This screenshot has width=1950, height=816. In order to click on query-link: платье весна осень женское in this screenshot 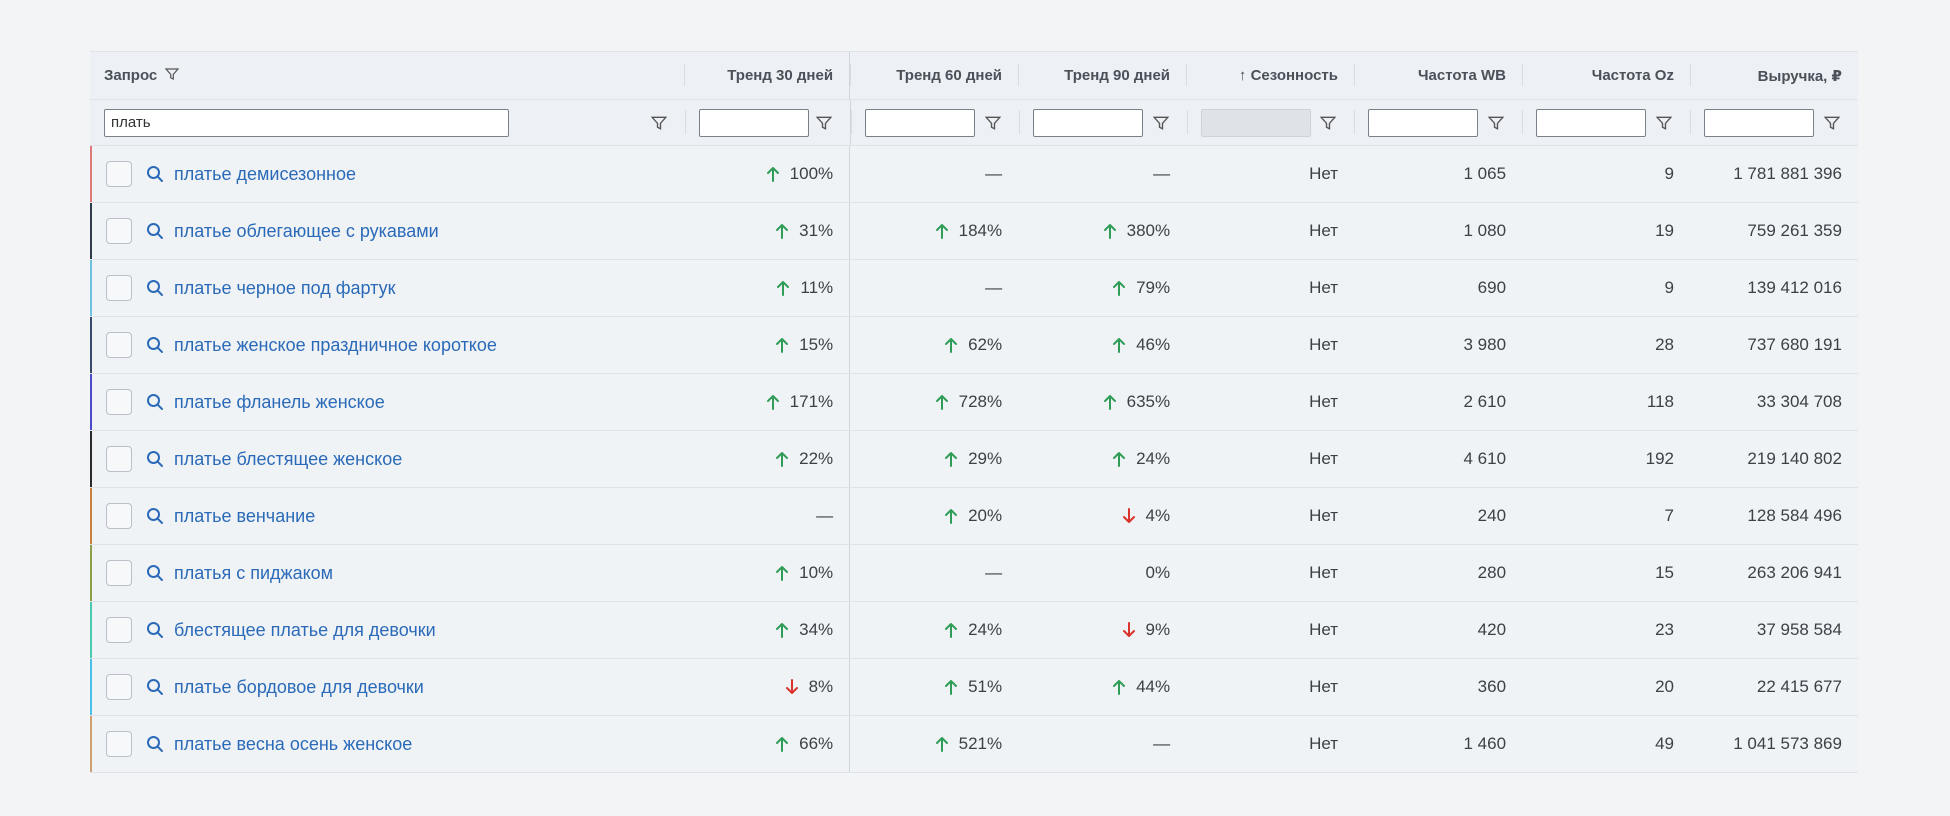, I will do `click(293, 743)`.